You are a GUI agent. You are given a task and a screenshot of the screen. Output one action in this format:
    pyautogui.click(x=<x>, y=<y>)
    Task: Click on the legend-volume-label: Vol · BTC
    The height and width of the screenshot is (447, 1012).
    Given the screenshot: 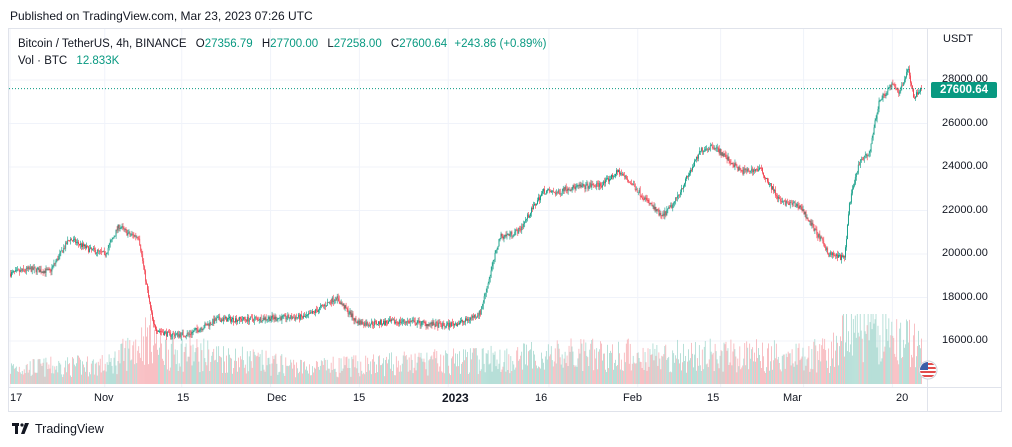 What is the action you would take?
    pyautogui.click(x=43, y=61)
    